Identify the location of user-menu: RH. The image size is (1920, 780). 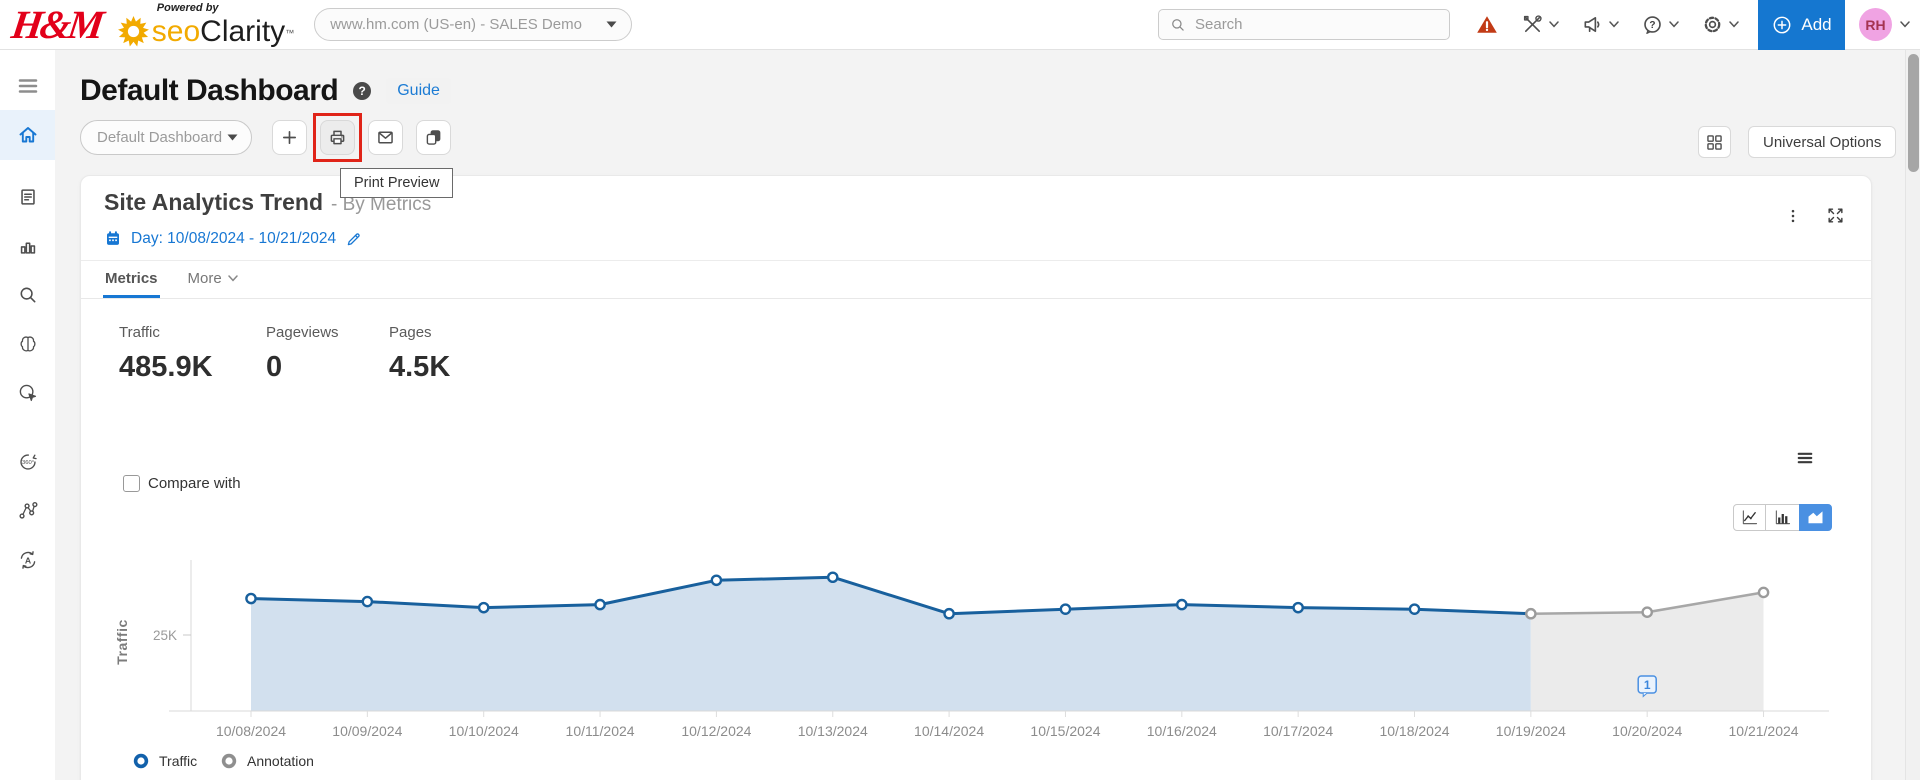
(1882, 24).